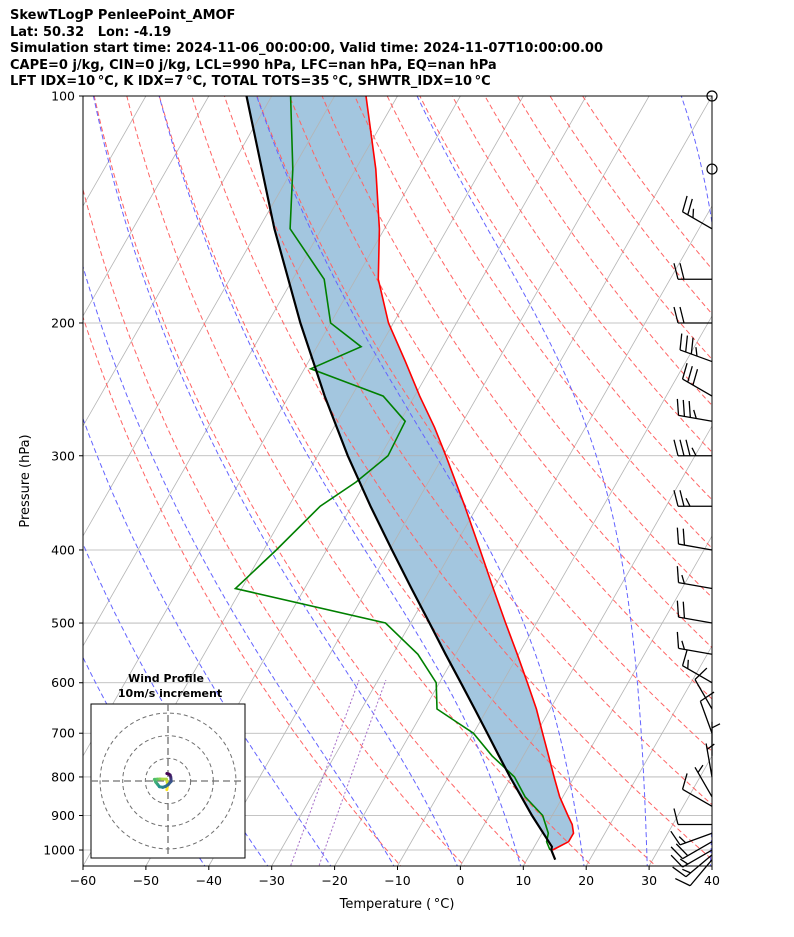 This screenshot has height=937, width=794. What do you see at coordinates (712, 880) in the screenshot?
I see `x-tick-label-40: 40` at bounding box center [712, 880].